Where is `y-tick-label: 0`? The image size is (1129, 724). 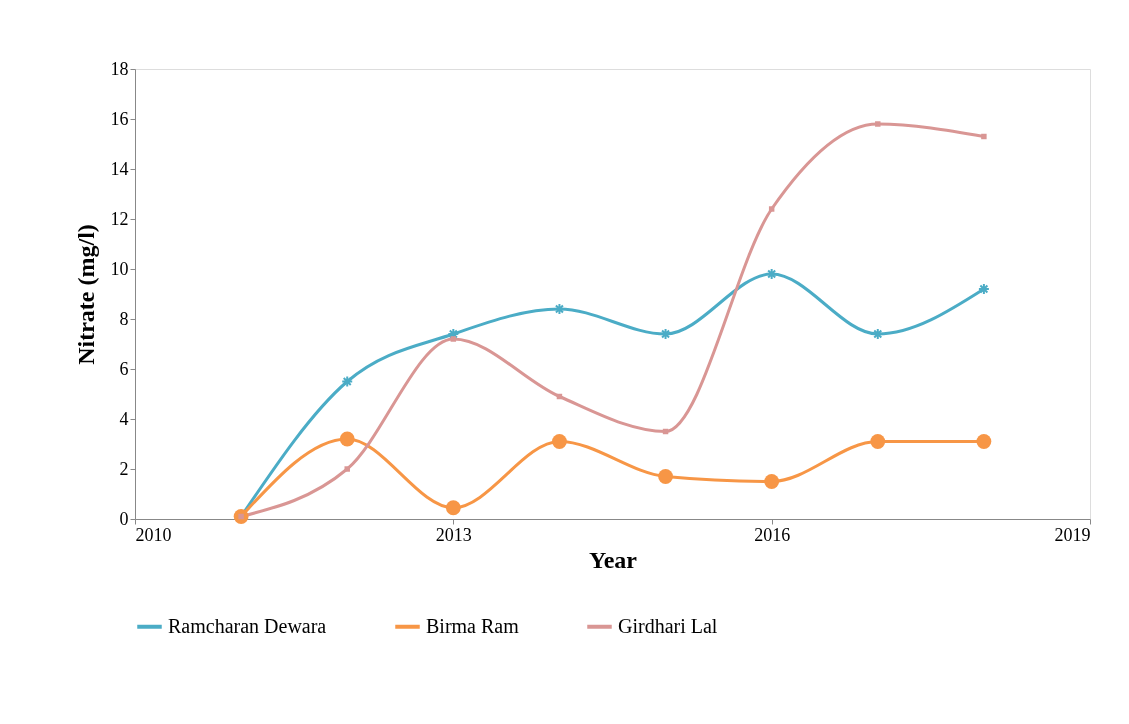 y-tick-label: 0 is located at coordinates (124, 518).